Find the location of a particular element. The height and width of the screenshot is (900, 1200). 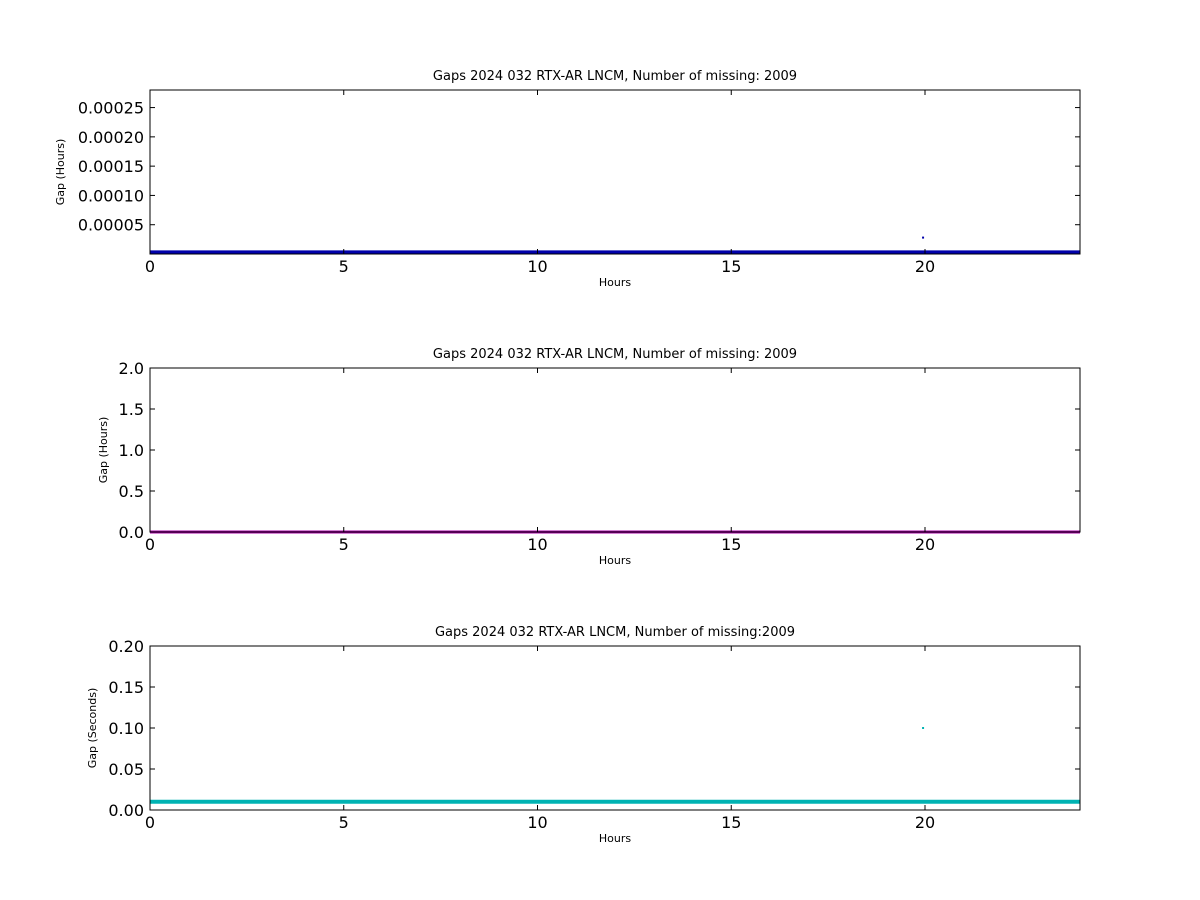

y-tick-label: 2.0 is located at coordinates (131, 368).